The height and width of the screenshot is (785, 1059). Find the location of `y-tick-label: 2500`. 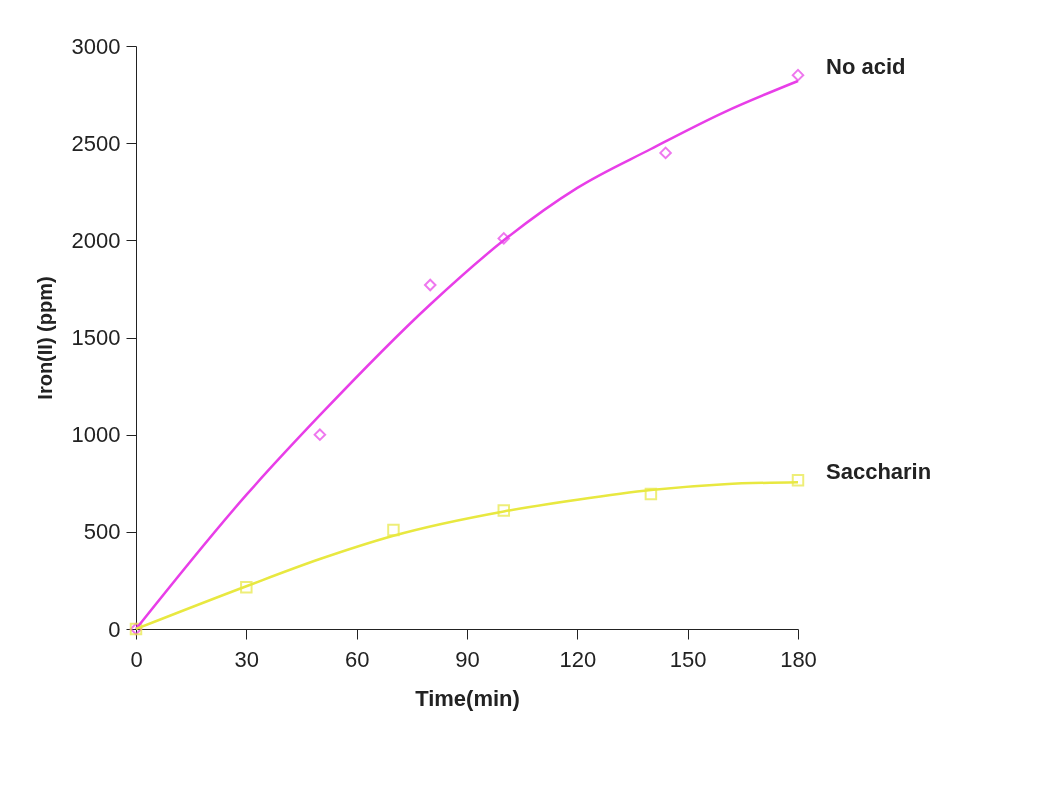

y-tick-label: 2500 is located at coordinates (96, 143).